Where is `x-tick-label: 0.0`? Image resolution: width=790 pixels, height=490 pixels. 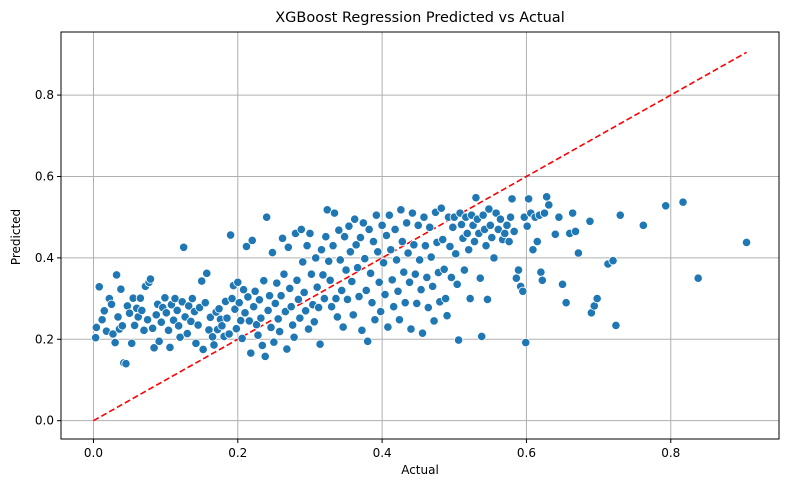
x-tick-label: 0.0 is located at coordinates (93, 453).